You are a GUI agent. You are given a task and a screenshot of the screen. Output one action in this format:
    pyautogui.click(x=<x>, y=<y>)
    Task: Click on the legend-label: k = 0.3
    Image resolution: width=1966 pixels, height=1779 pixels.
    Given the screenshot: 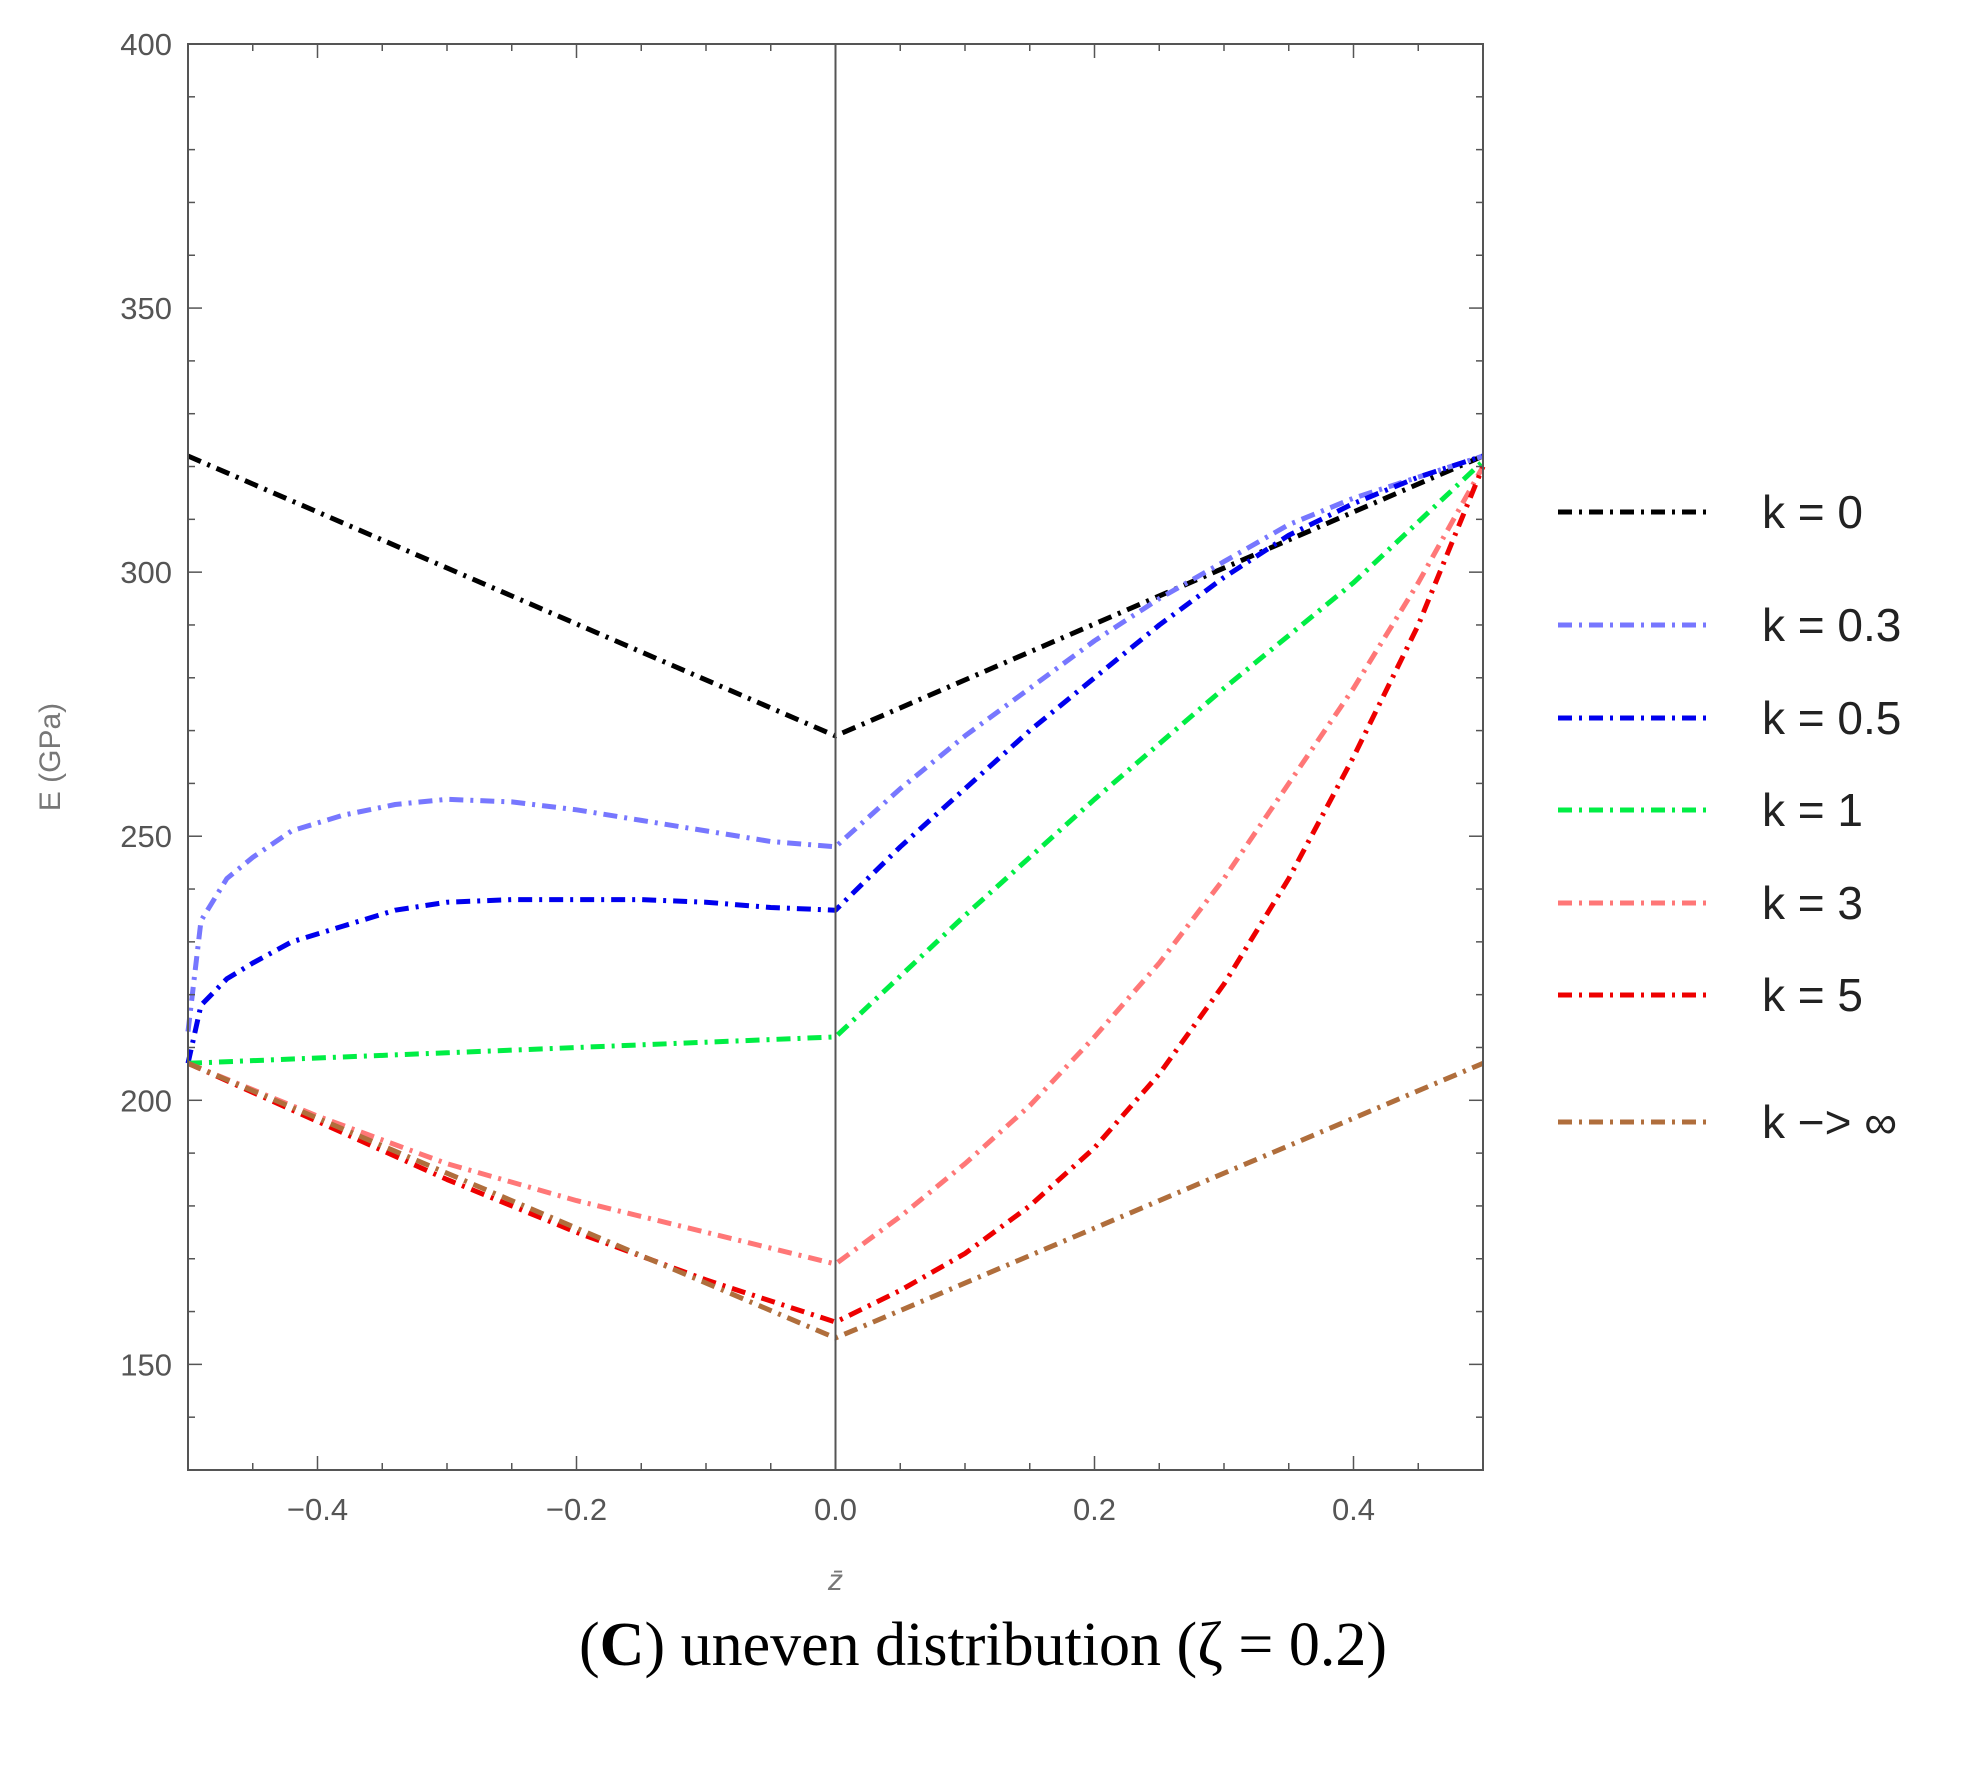 What is the action you would take?
    pyautogui.click(x=1831, y=625)
    